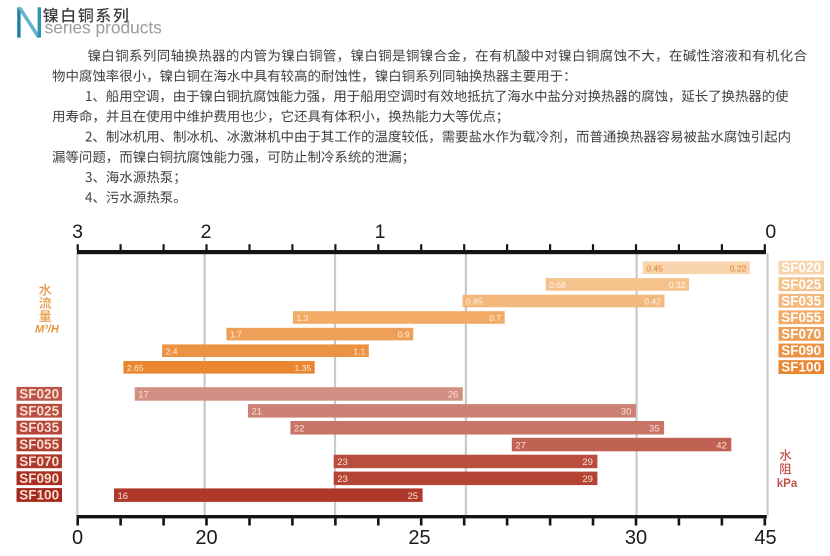 The width and height of the screenshot is (830, 556). Describe the element at coordinates (77, 232) in the screenshot. I see `svg-text: 3` at that location.